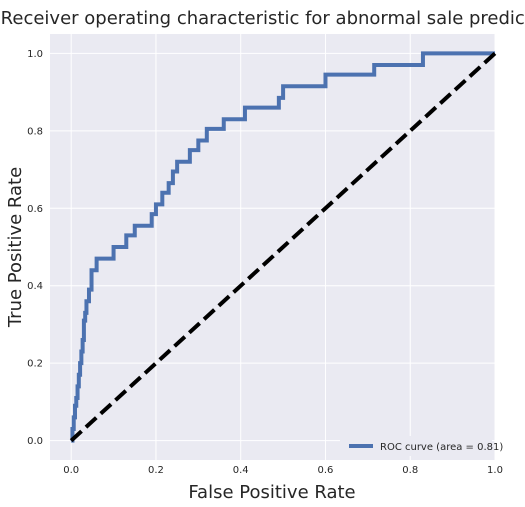 The height and width of the screenshot is (507, 525). Describe the element at coordinates (35, 286) in the screenshot. I see `y-tick-label: 0.4` at that location.